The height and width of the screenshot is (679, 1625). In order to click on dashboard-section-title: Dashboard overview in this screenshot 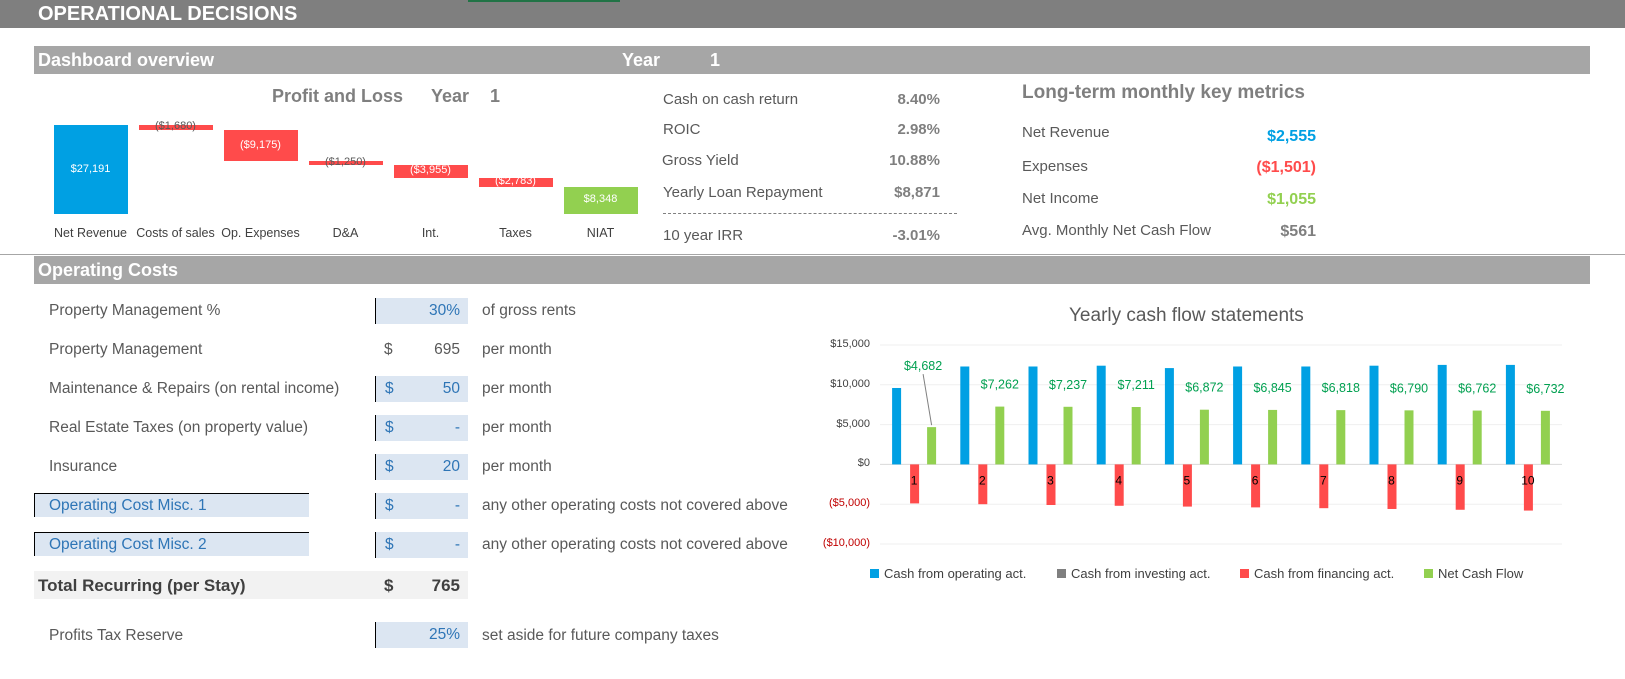, I will do `click(126, 60)`.